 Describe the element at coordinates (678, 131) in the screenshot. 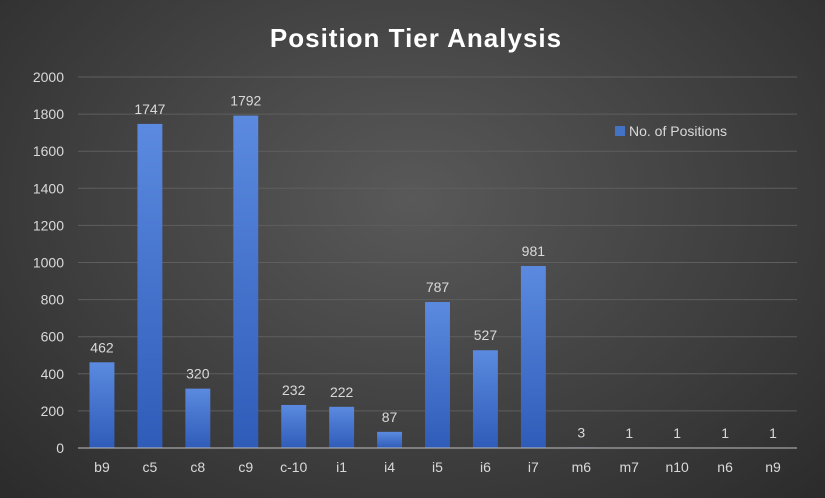

I see `legend-label: No. of Positions` at that location.